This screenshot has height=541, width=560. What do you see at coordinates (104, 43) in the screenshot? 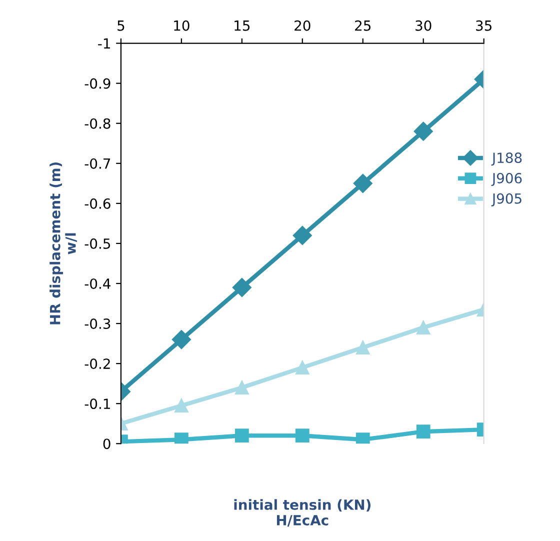
I see `y-tick-label: -1` at bounding box center [104, 43].